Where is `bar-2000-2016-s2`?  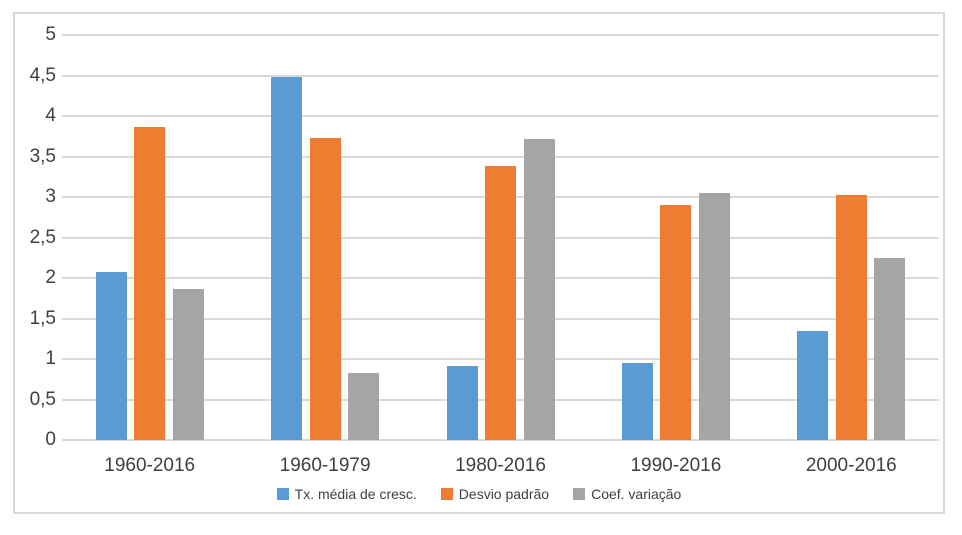 bar-2000-2016-s2 is located at coordinates (890, 348).